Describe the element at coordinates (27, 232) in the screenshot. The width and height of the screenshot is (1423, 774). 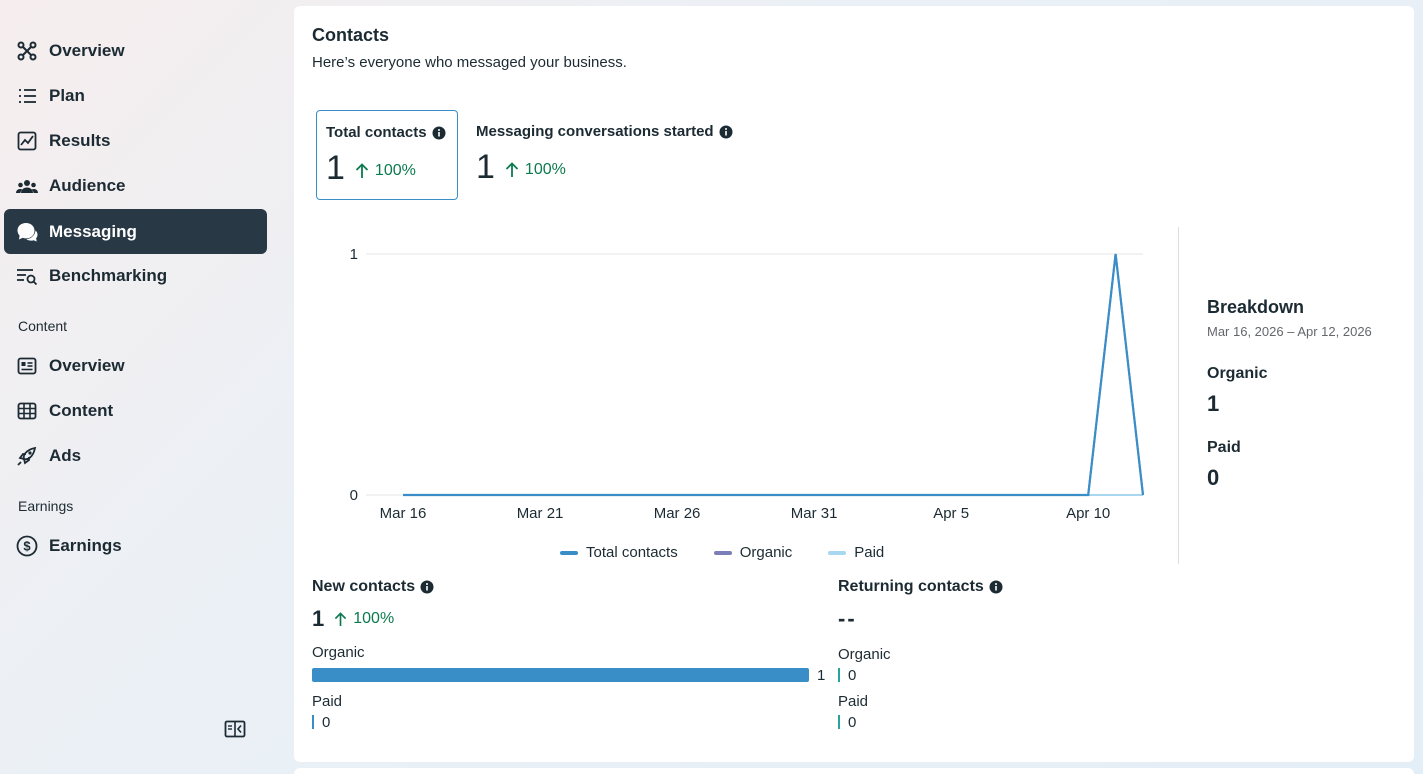
I see `chat-icon` at that location.